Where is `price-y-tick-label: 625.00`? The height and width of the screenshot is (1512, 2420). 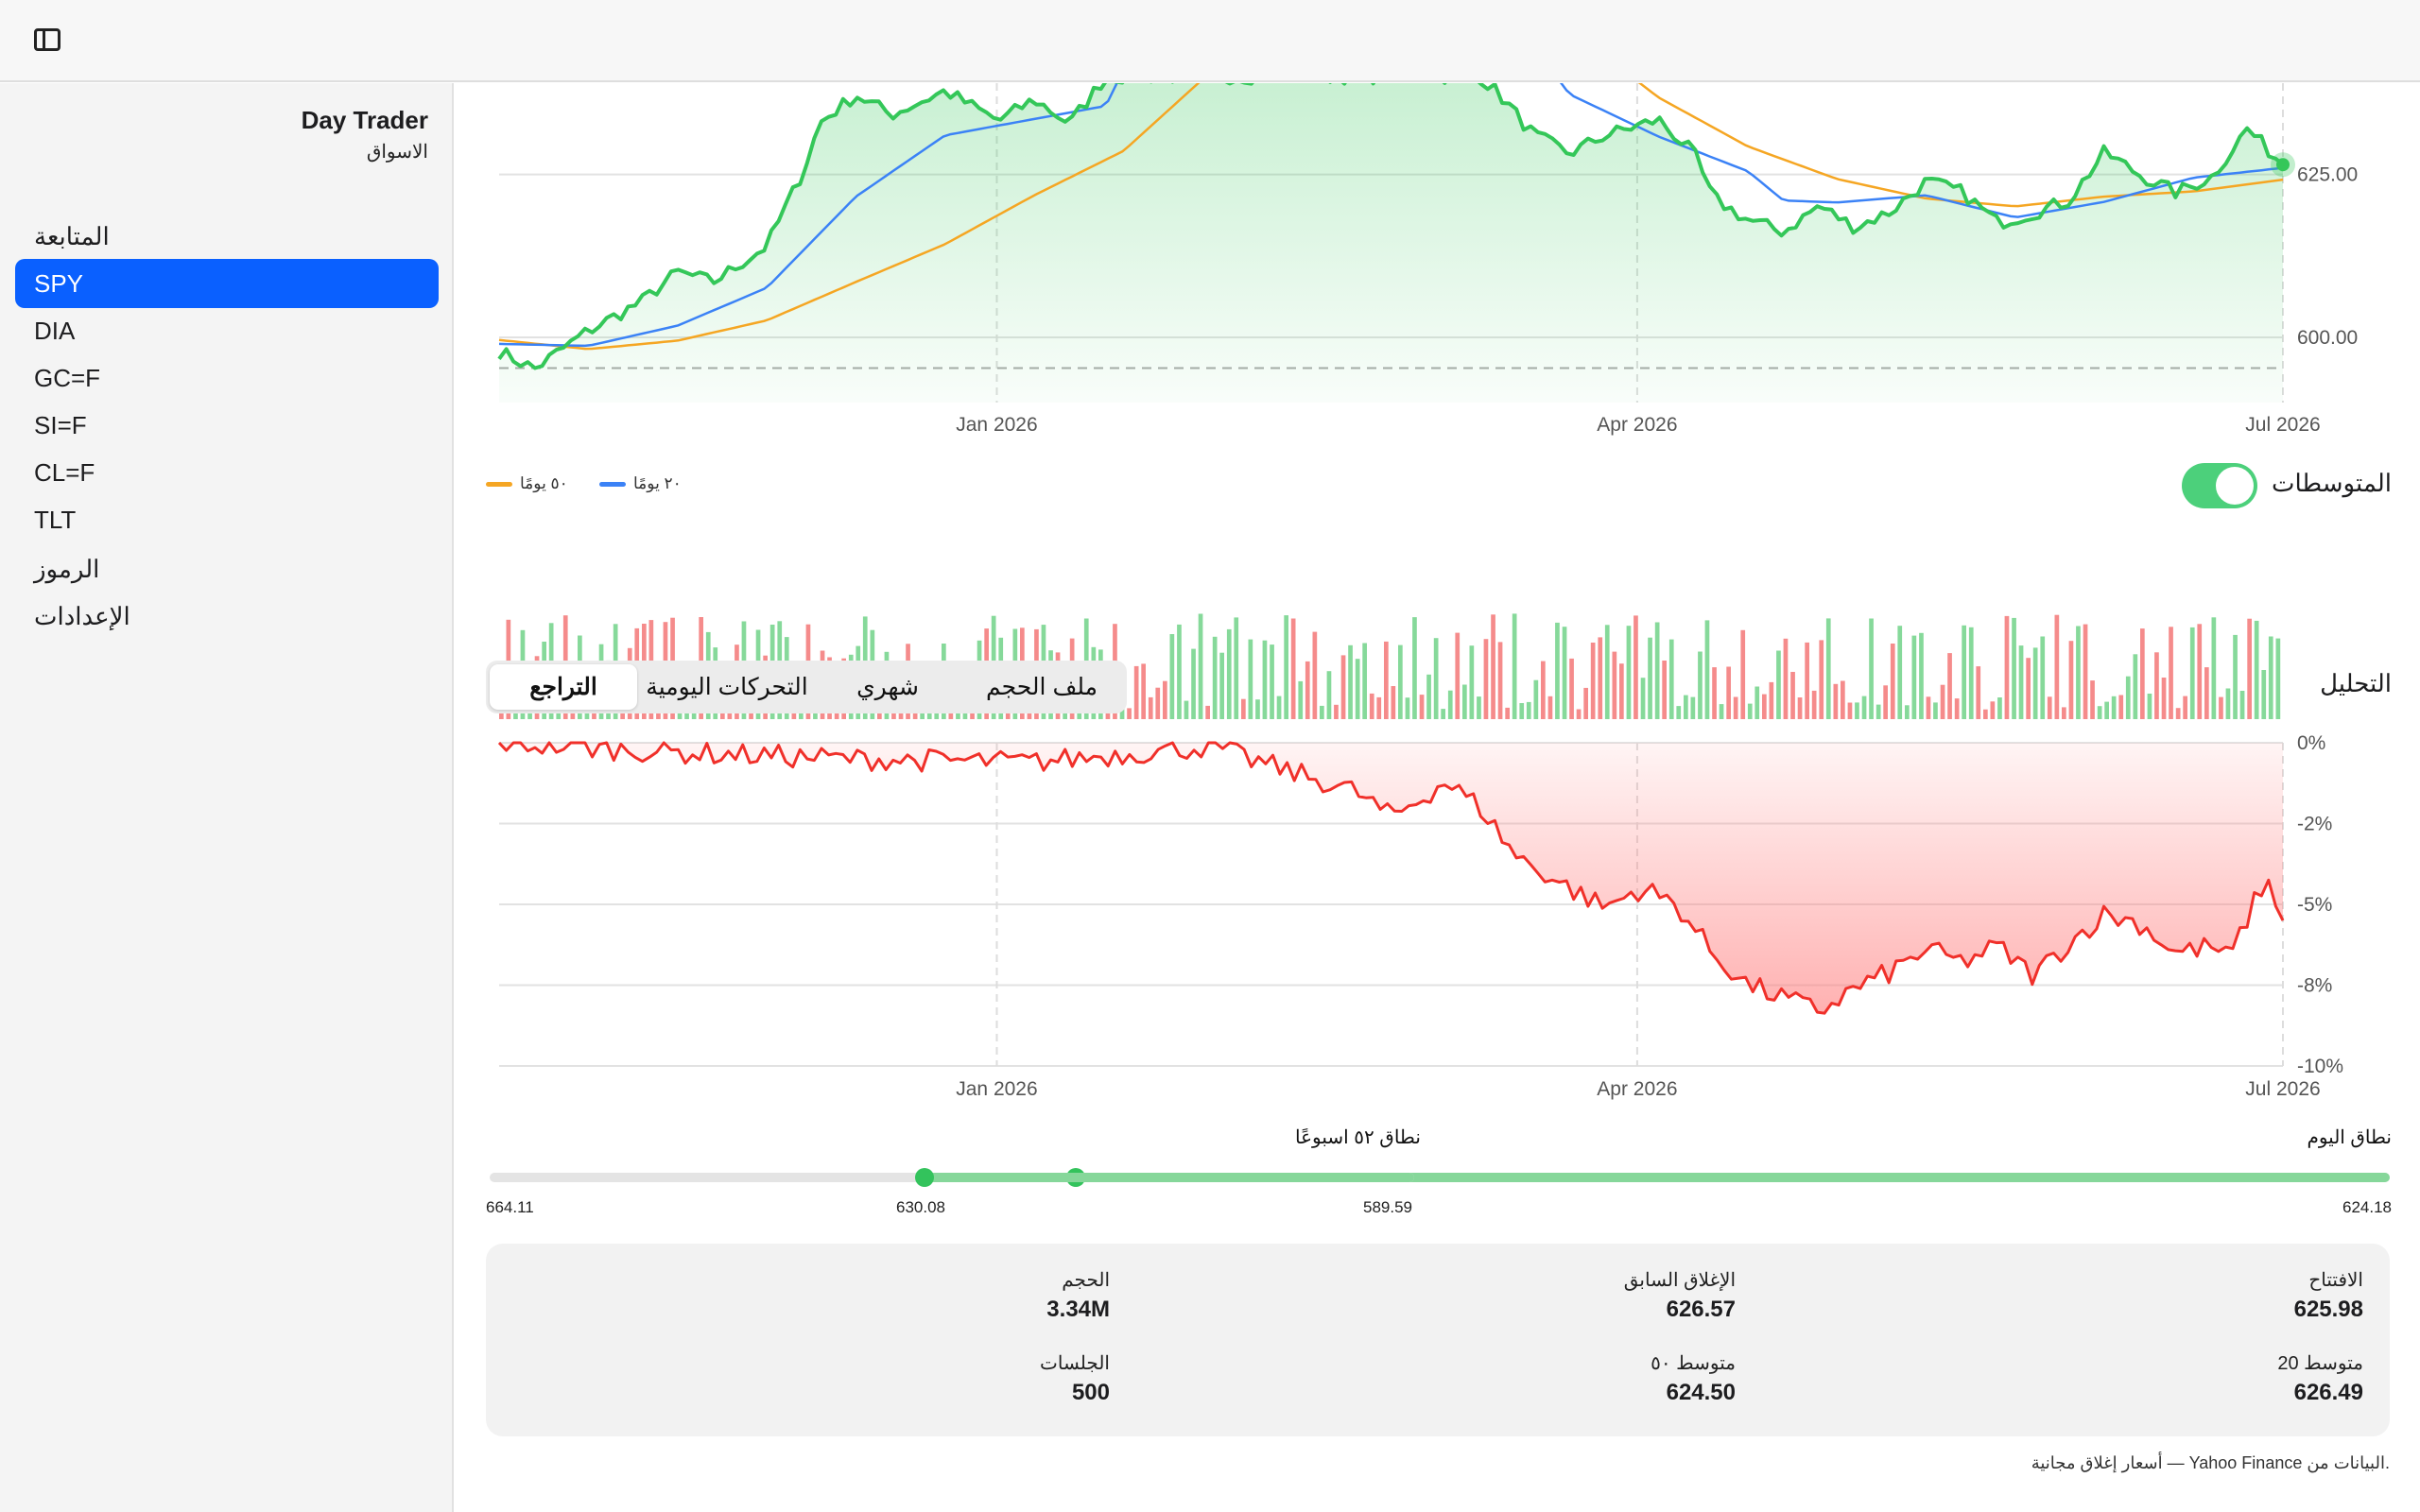 price-y-tick-label: 625.00 is located at coordinates (2327, 175).